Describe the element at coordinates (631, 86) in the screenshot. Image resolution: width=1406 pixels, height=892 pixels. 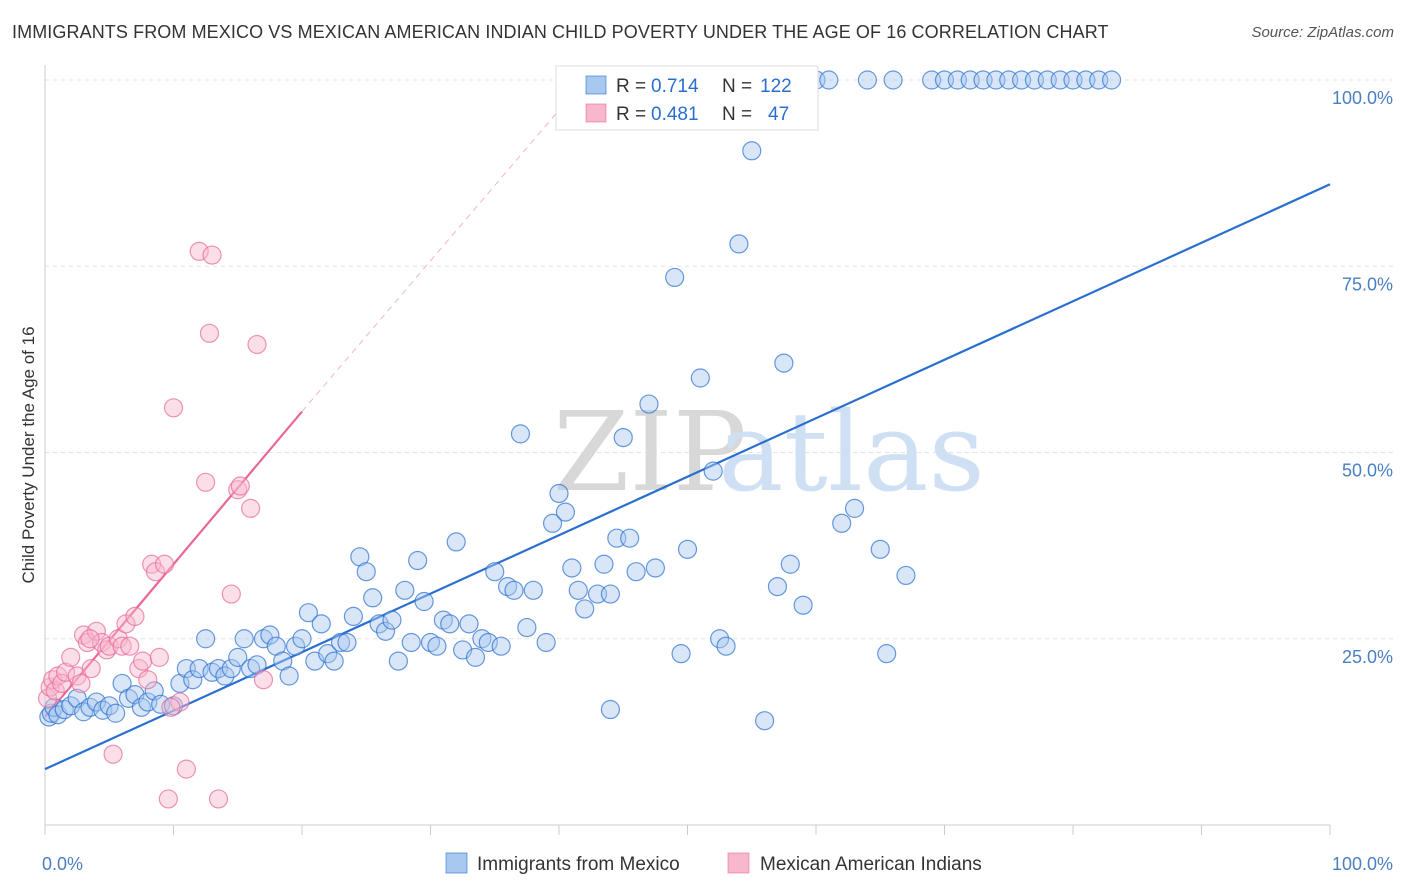
I see `legend-r-label-1: R =` at that location.